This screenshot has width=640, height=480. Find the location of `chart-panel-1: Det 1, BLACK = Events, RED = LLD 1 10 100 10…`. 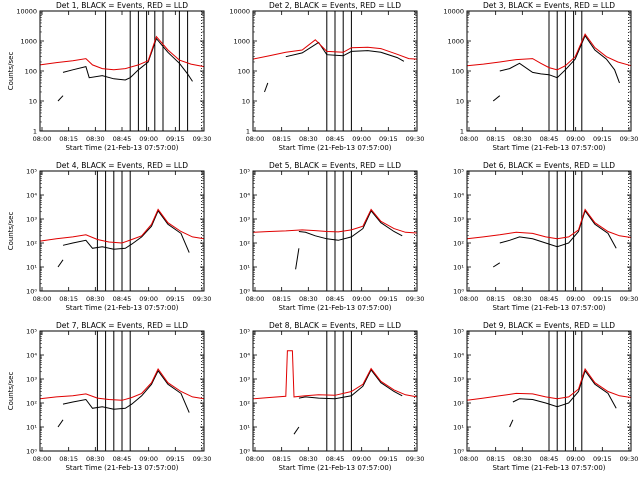

chart-panel-1: Det 1, BLACK = Events, RED = LLD 1 10 100 10… is located at coordinates (109, 76).